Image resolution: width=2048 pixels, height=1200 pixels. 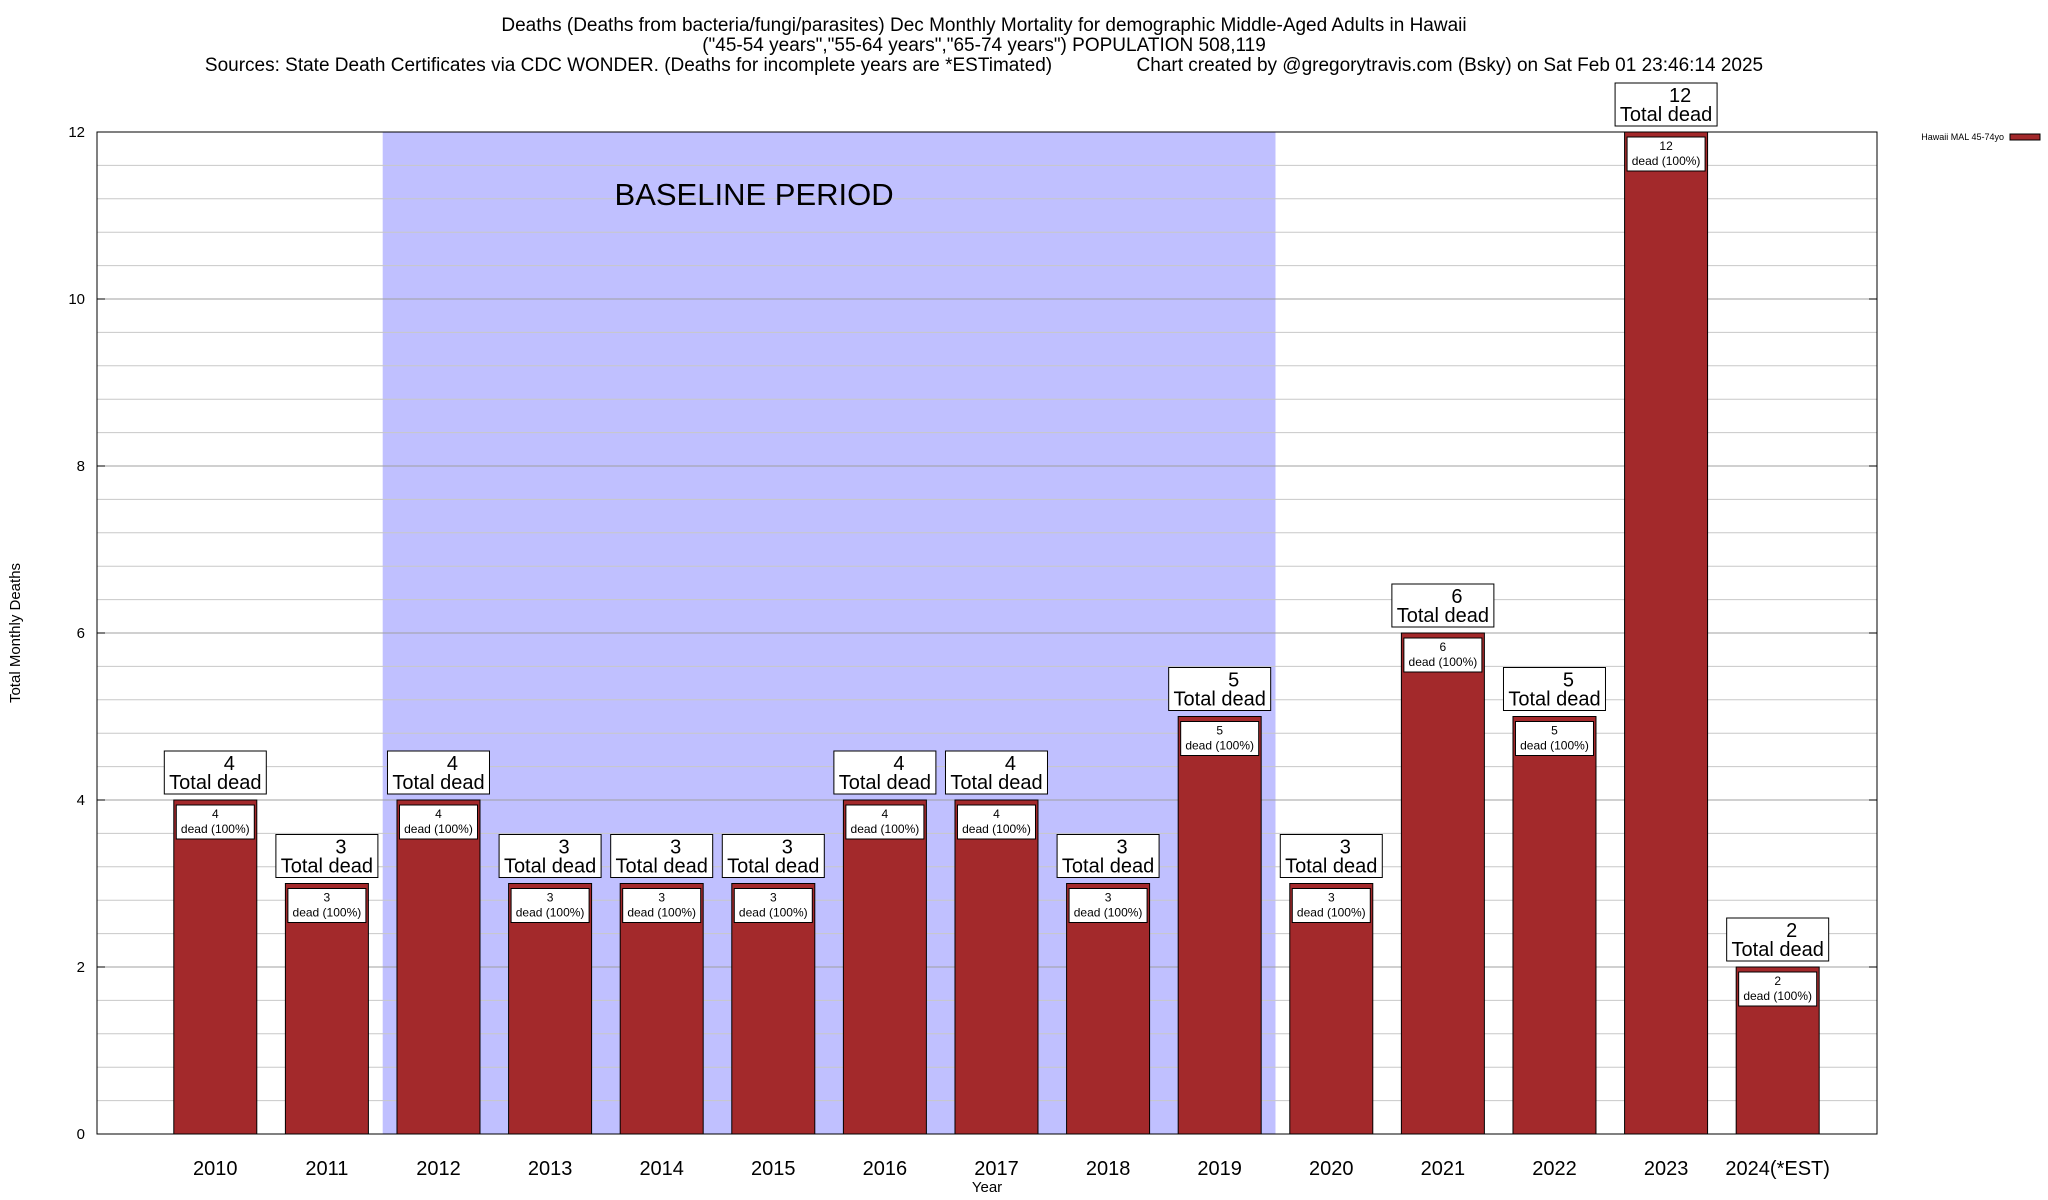 What do you see at coordinates (81, 1134) in the screenshot?
I see `y-tick-label: 0` at bounding box center [81, 1134].